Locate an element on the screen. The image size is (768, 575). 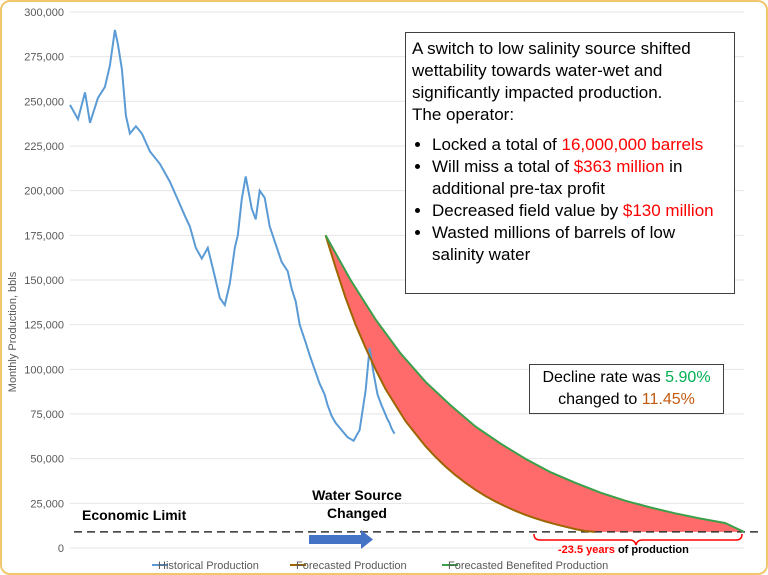
y-tick-label: 25,000 is located at coordinates (47, 504).